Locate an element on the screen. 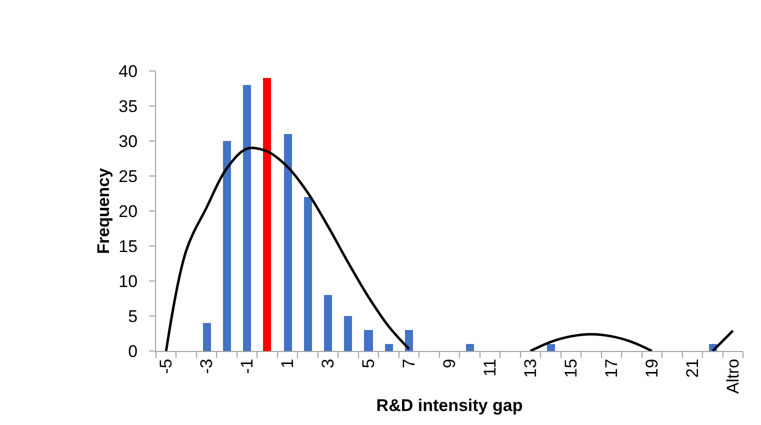 This screenshot has height=425, width=761. y-tick-label: 35 is located at coordinates (128, 106).